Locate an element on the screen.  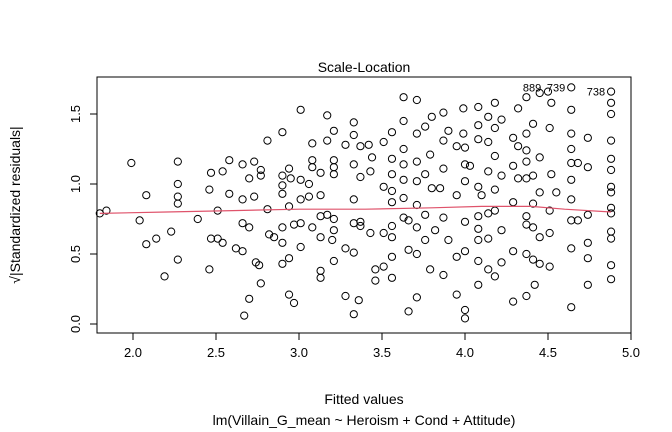
point-label: 739 is located at coordinates (556, 88).